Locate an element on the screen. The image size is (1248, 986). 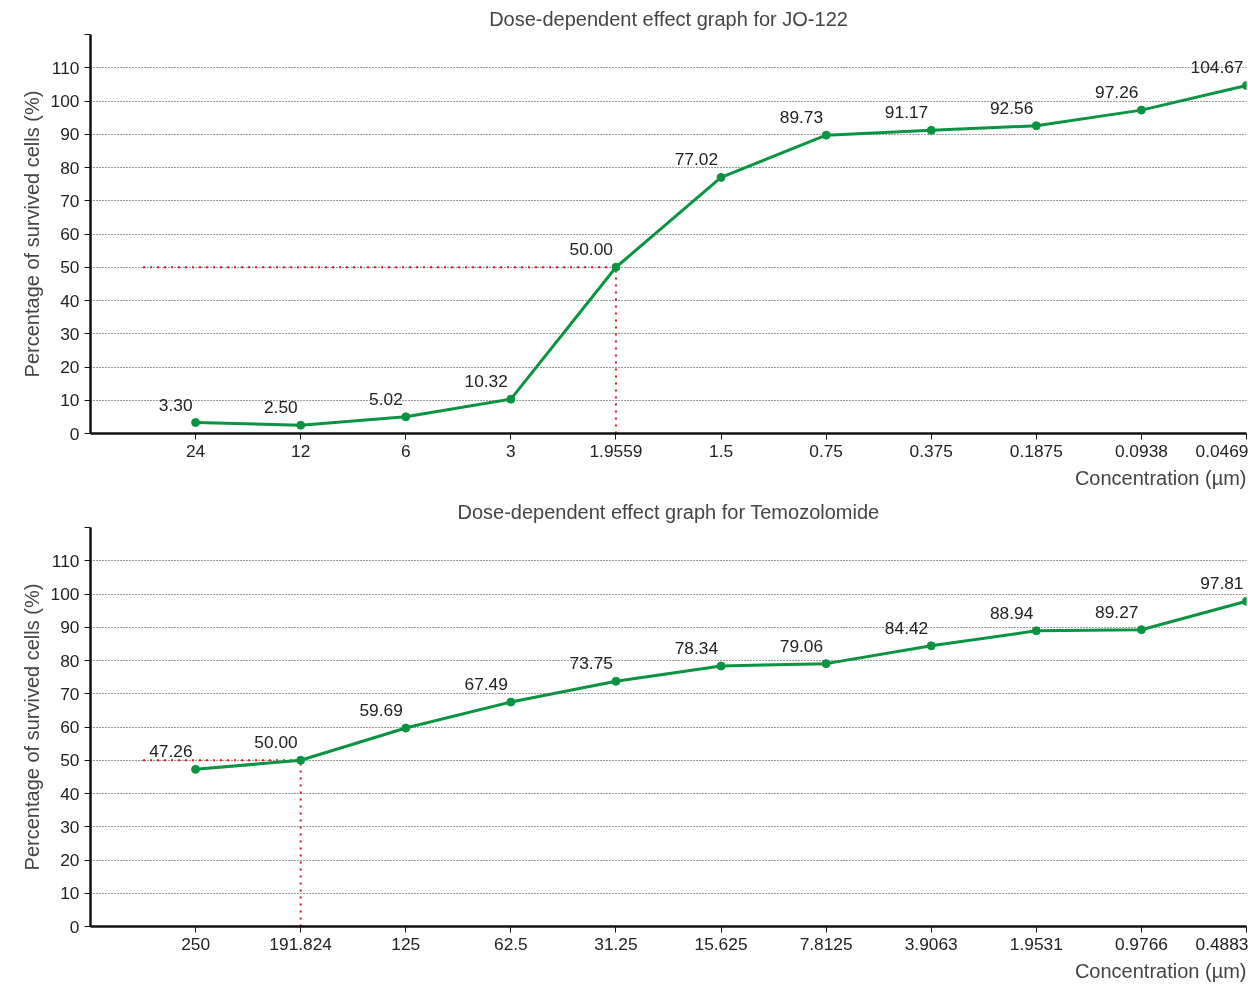
x-tick-label: 0.0469 is located at coordinates (1221, 450).